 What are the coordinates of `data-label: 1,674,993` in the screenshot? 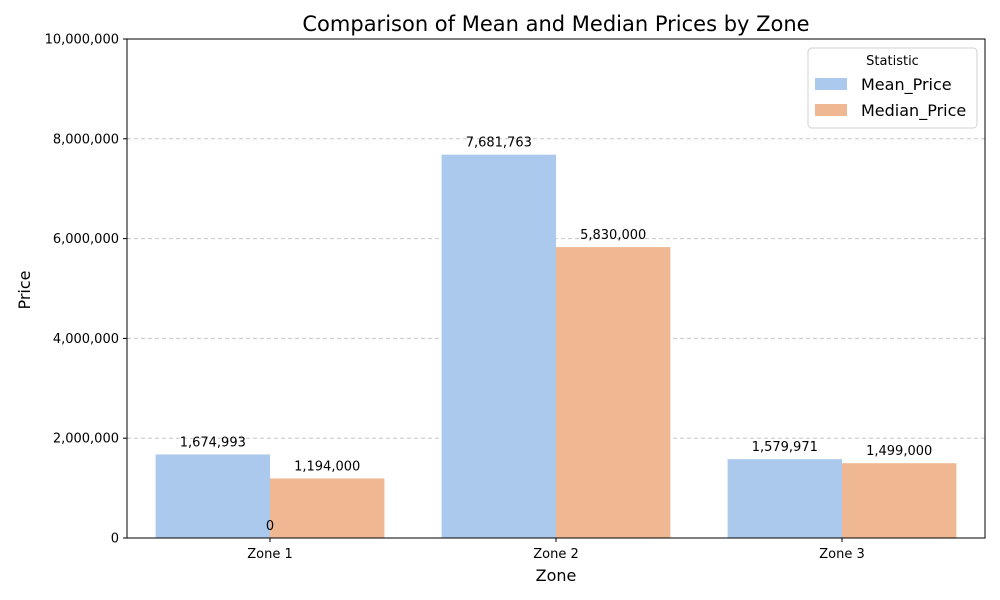 It's located at (213, 442).